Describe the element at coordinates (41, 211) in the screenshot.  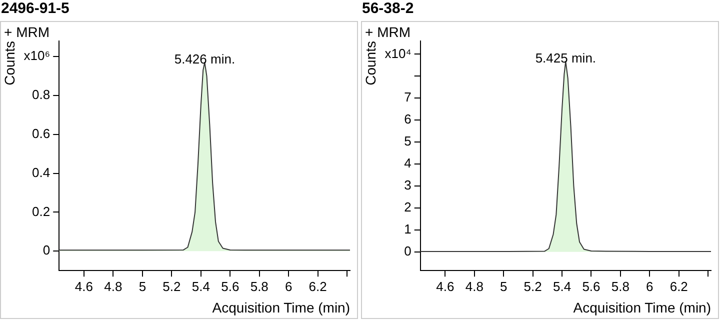
I see `y-tick-label: 0.2` at that location.